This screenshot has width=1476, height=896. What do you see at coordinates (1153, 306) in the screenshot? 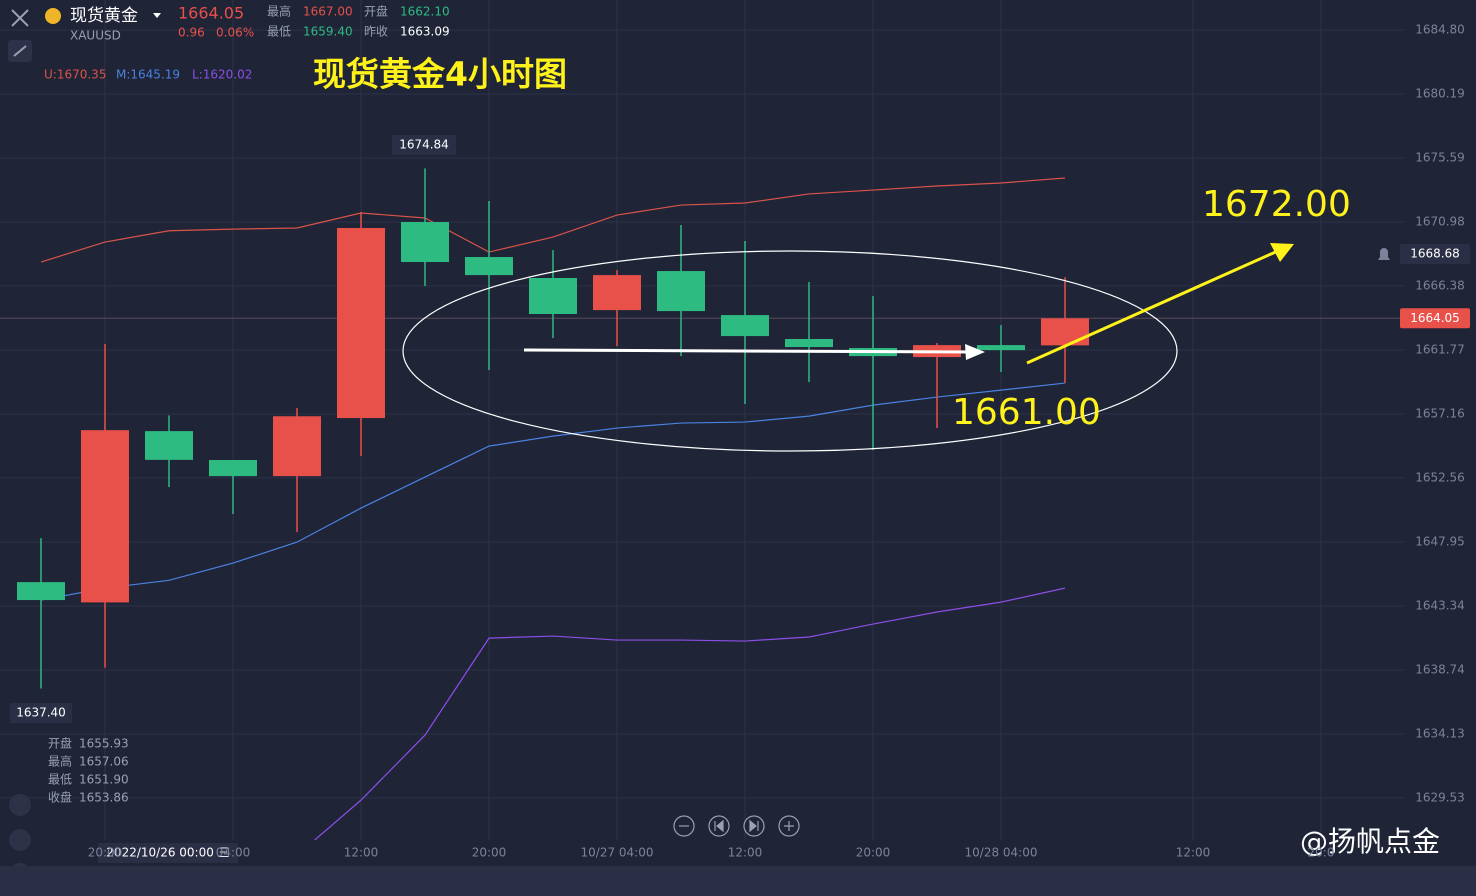
I see `yellow-arrow` at bounding box center [1153, 306].